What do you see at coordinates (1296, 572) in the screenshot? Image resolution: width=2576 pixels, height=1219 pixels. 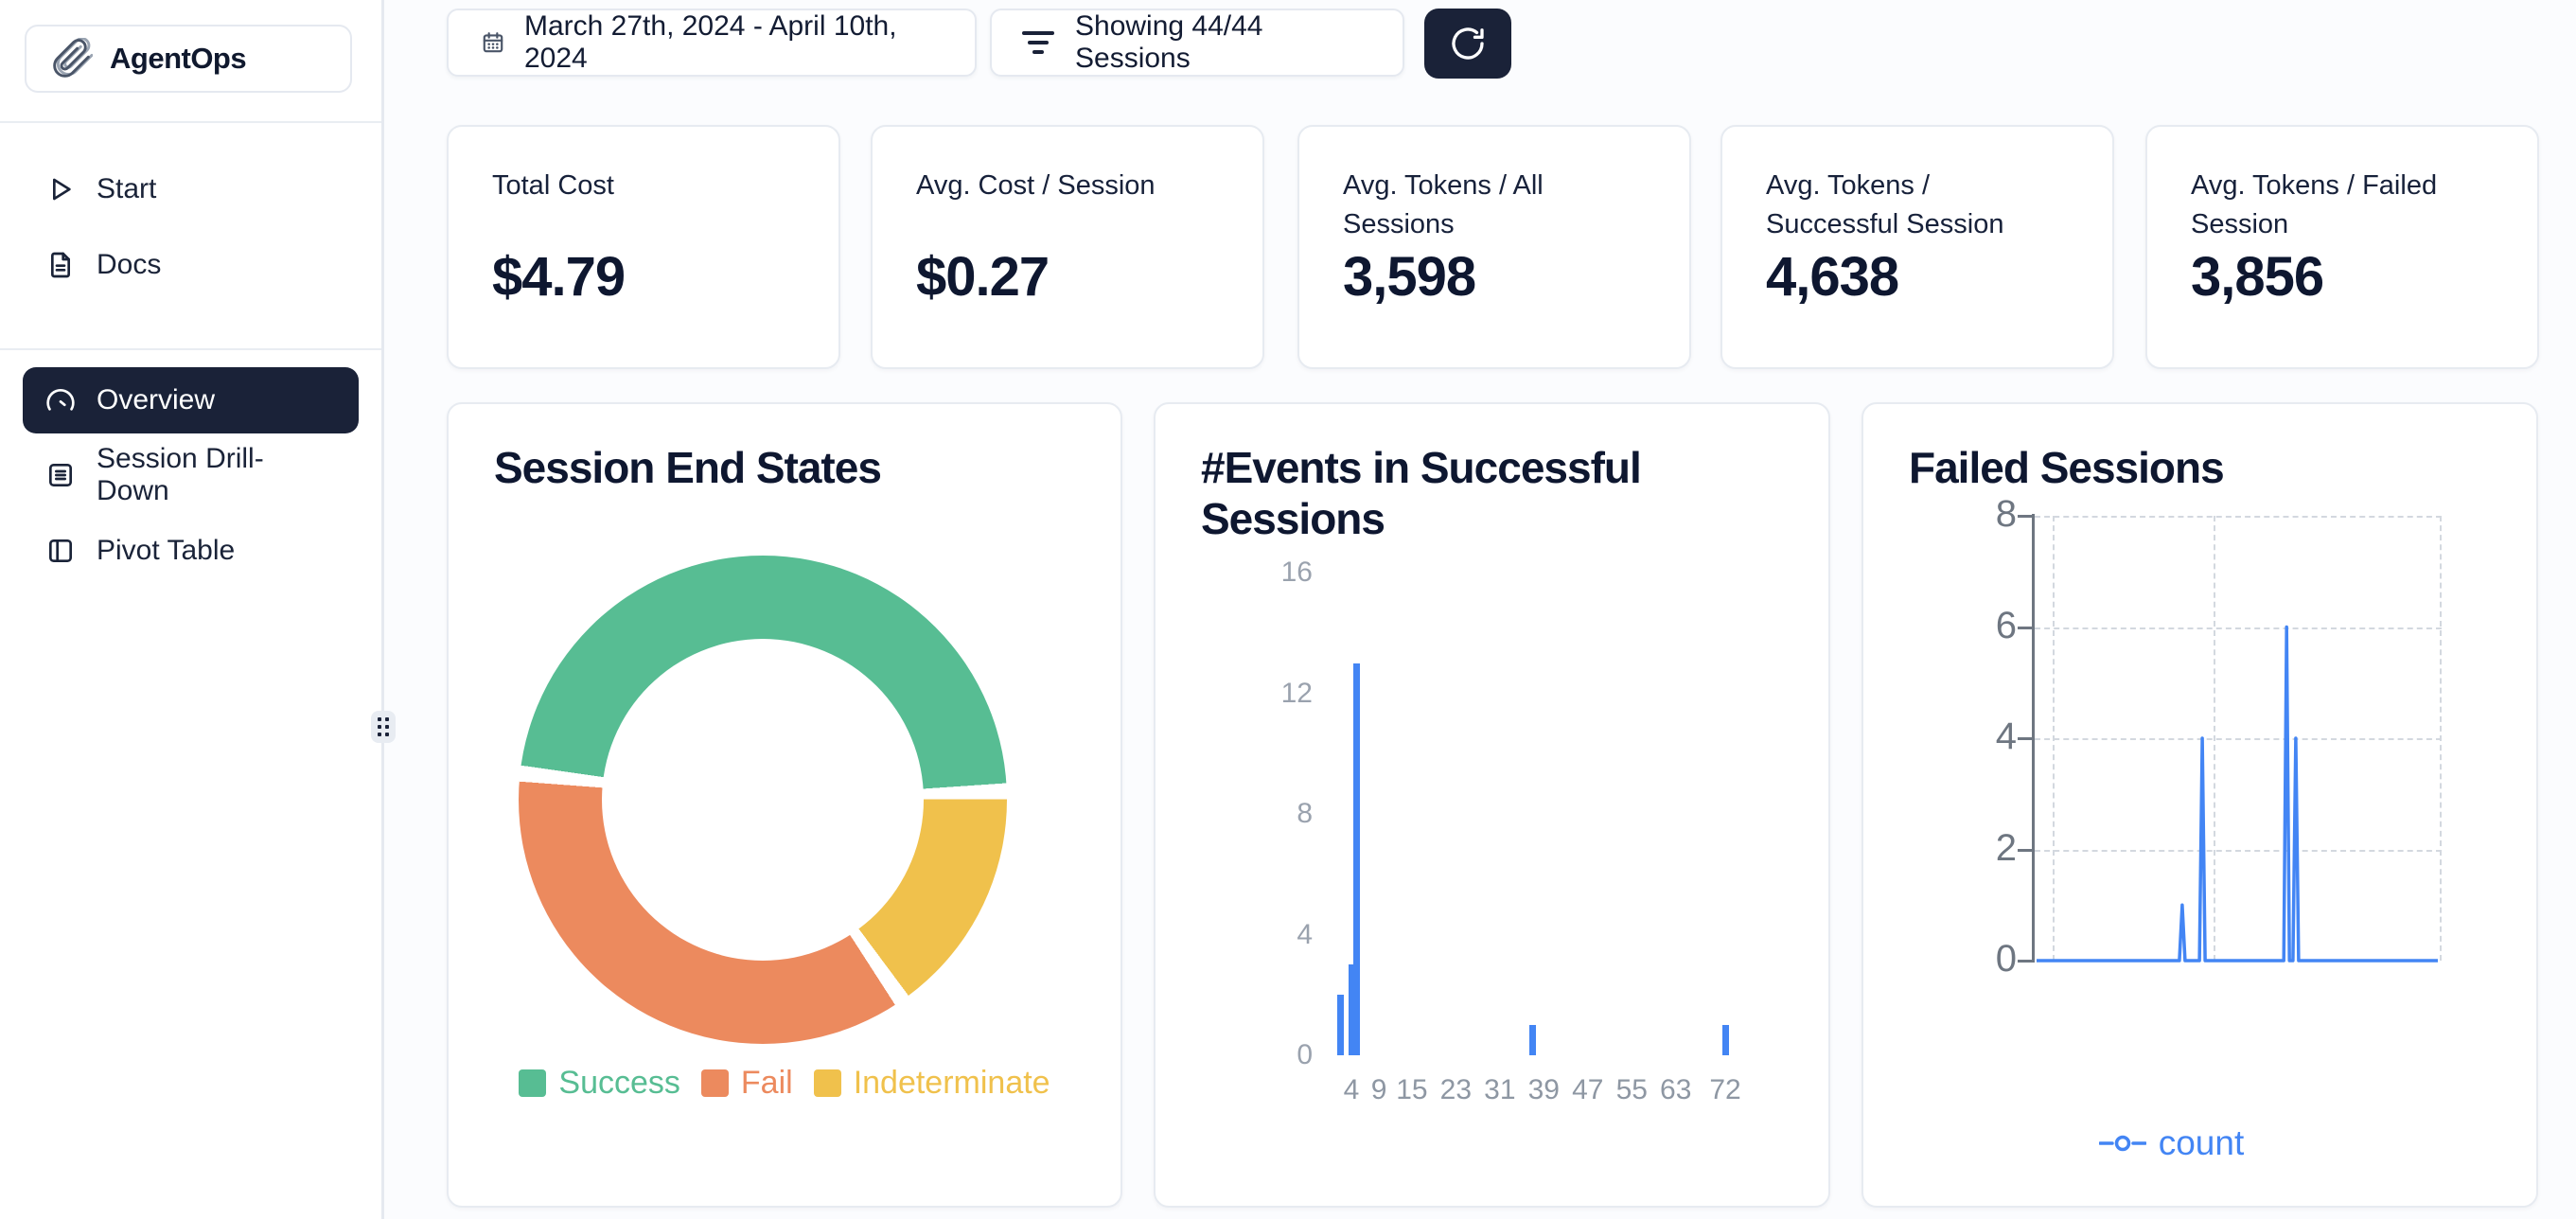 I see `y-axis-tick-label: 16` at bounding box center [1296, 572].